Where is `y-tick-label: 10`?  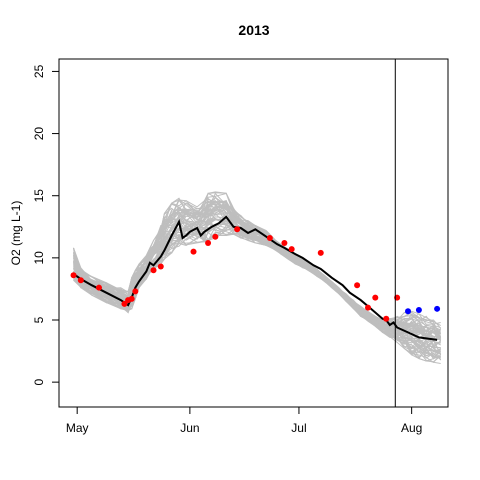
y-tick-label: 10 is located at coordinates (39, 258).